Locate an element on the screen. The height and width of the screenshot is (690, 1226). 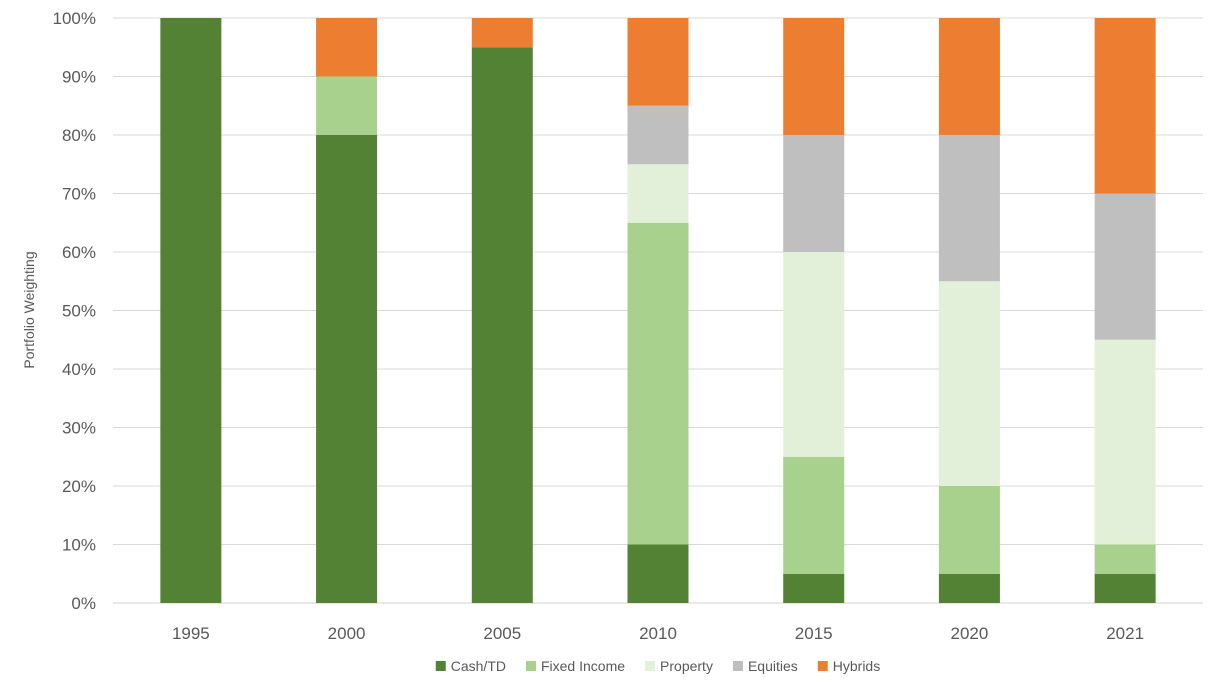
legend-item-equities: Equities is located at coordinates (765, 666).